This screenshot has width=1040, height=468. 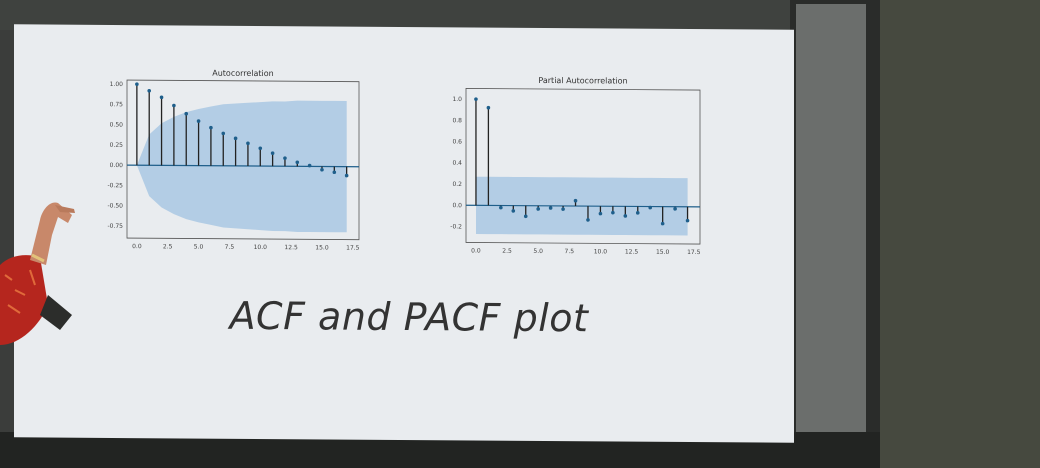 What do you see at coordinates (632, 252) in the screenshot?
I see `pacf-x-tick-label: 12.5` at bounding box center [632, 252].